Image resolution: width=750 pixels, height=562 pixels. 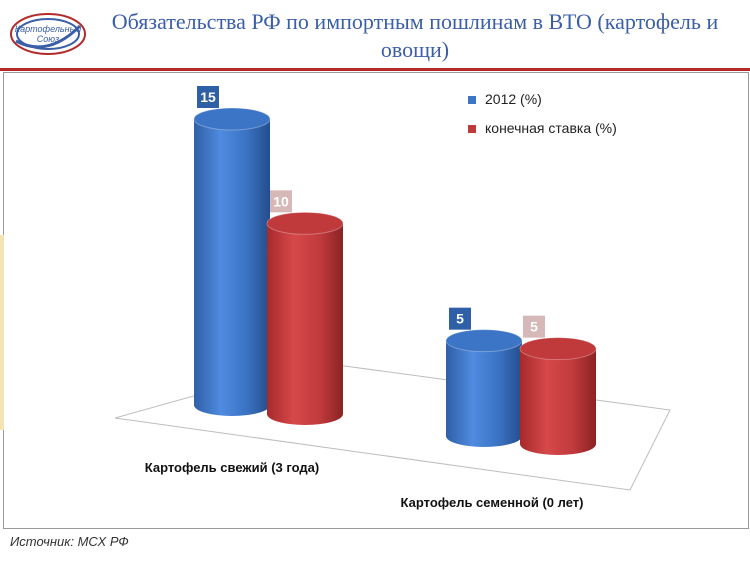 What do you see at coordinates (492, 502) in the screenshot?
I see `category-label-2: Картофель семенной (0 лет)` at bounding box center [492, 502].